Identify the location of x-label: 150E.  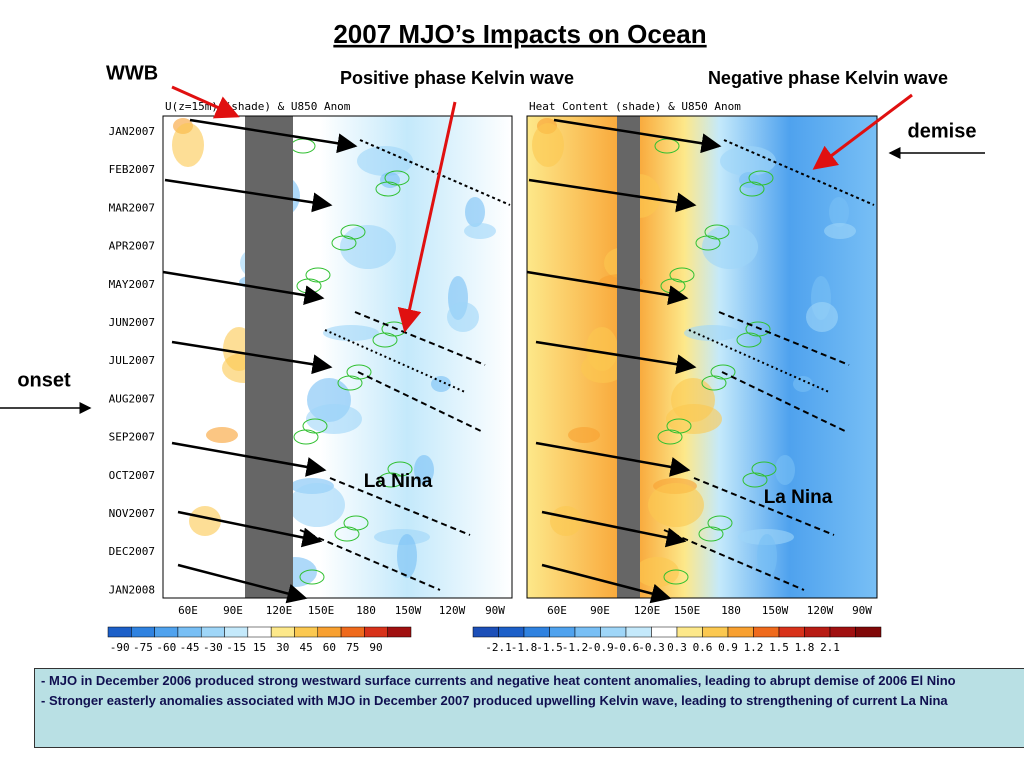
(687, 610).